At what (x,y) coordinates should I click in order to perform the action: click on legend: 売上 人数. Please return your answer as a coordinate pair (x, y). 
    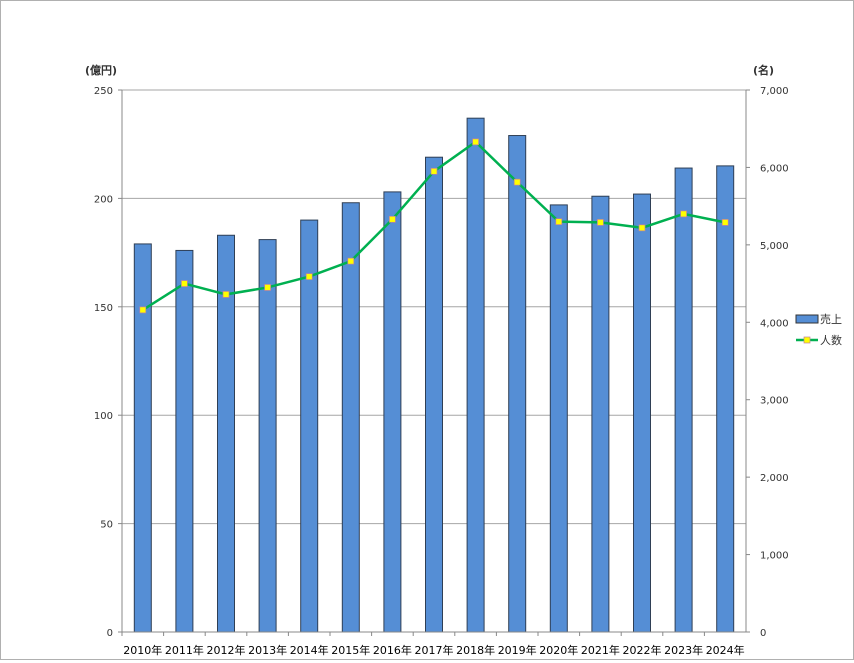
    Looking at the image, I should click on (818, 330).